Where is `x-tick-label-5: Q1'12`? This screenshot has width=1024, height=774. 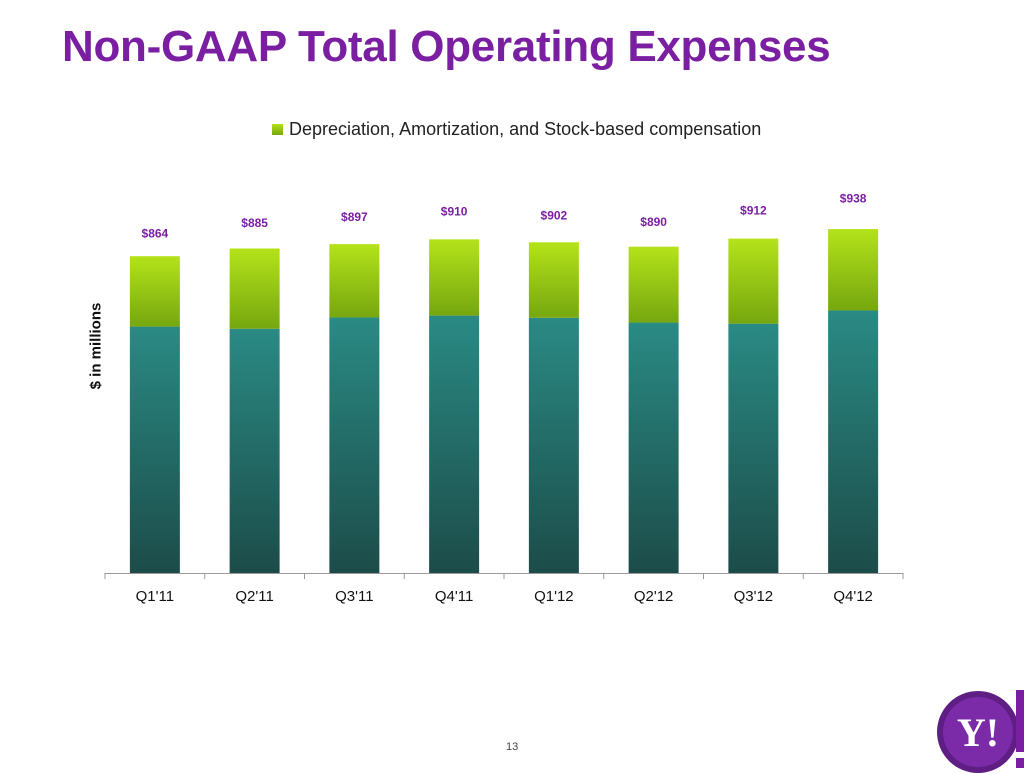
x-tick-label-5: Q1'12 is located at coordinates (554, 596).